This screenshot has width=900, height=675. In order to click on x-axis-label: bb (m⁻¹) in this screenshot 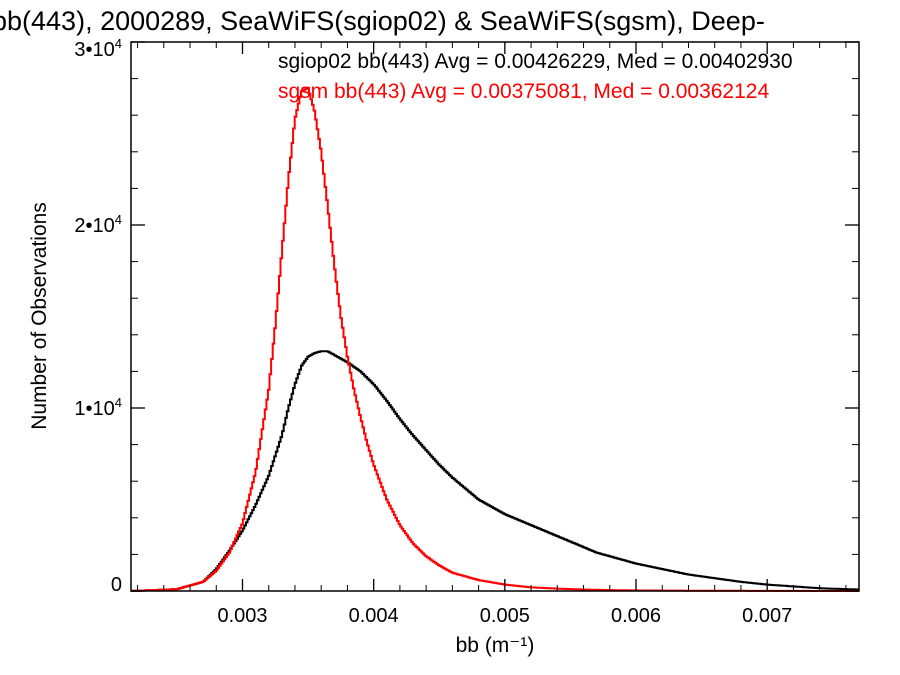, I will do `click(495, 645)`.